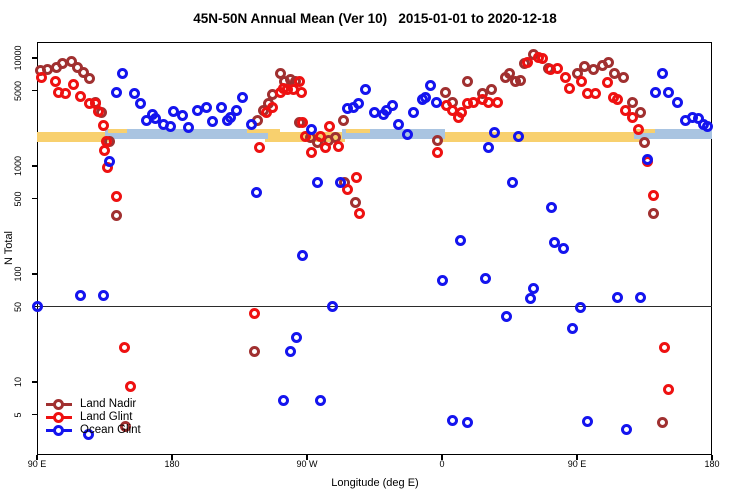  What do you see at coordinates (18, 414) in the screenshot?
I see `y-tick-label: 5` at bounding box center [18, 414].